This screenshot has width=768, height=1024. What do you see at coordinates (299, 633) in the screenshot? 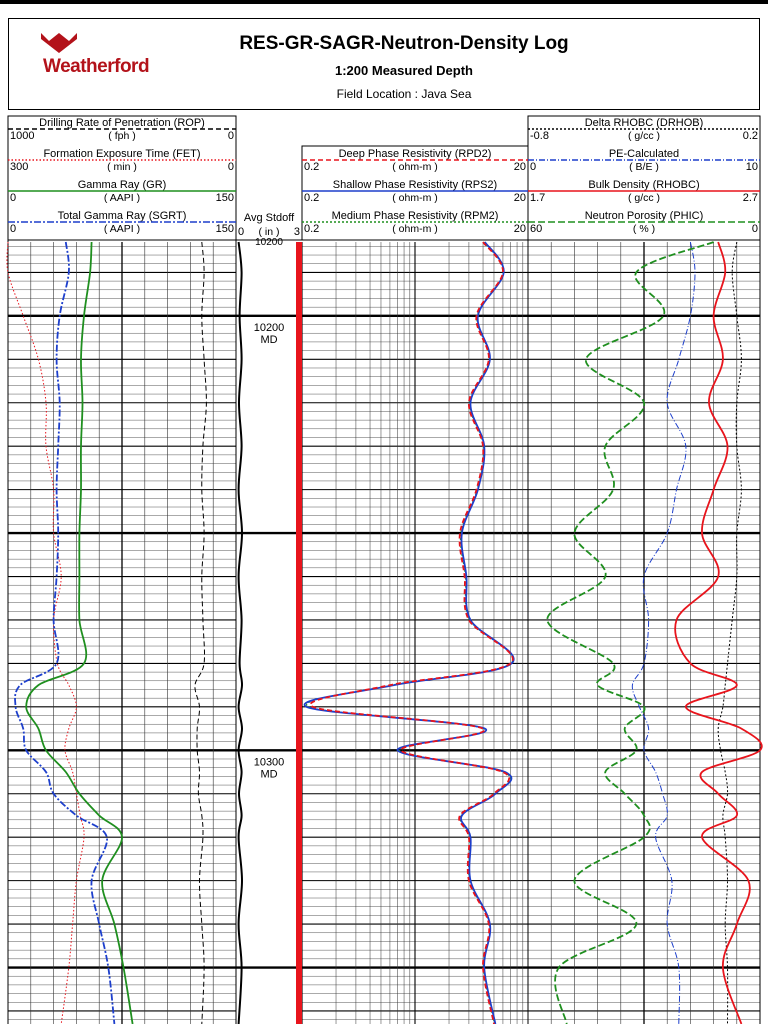
I see `stdoff-fill-bar` at bounding box center [299, 633].